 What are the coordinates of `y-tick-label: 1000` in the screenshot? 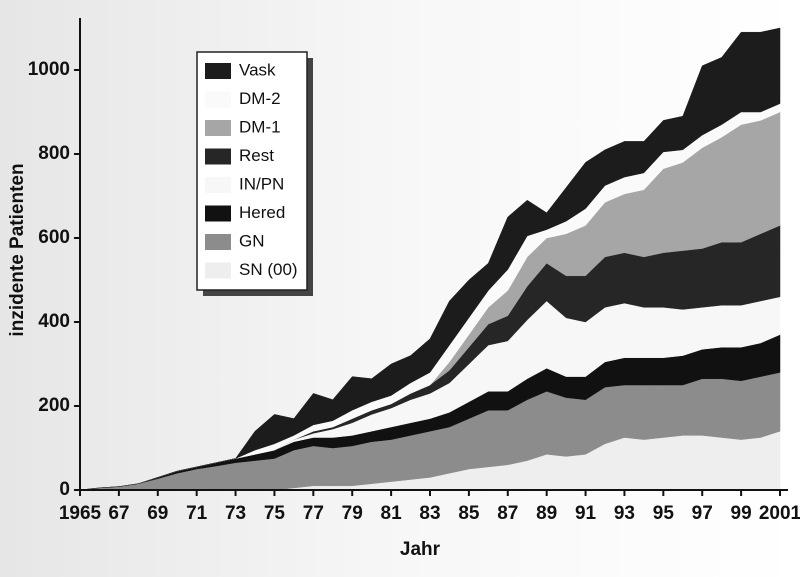 It's located at (49, 69).